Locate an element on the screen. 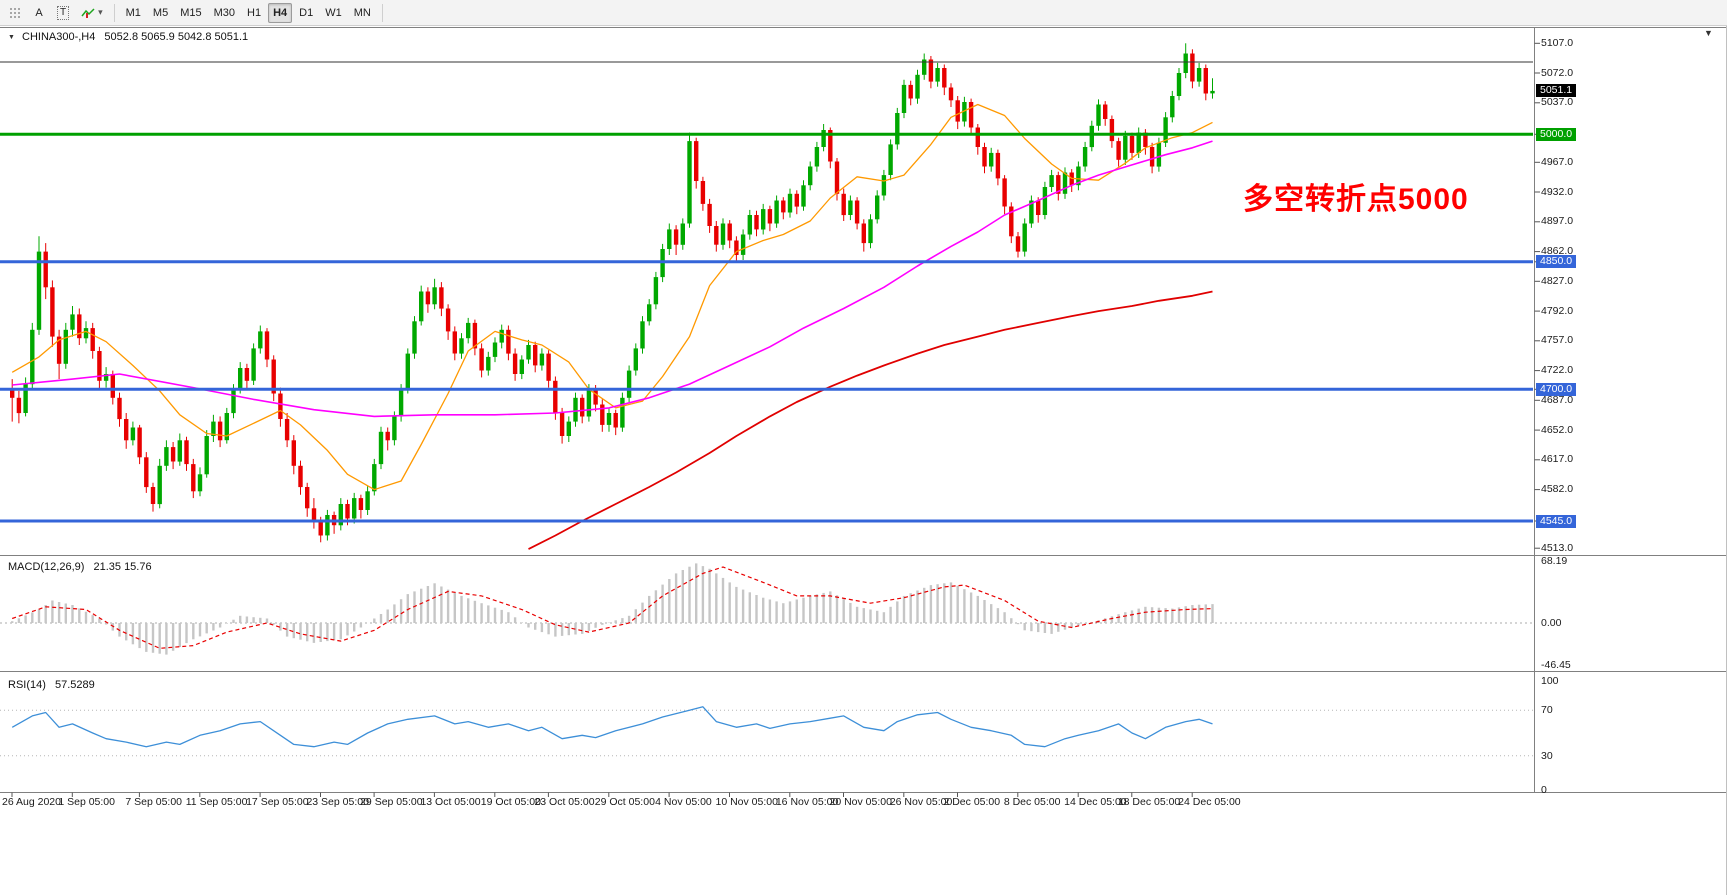 The image size is (1727, 895). time-label: 7 Sep 05:00 is located at coordinates (154, 802).